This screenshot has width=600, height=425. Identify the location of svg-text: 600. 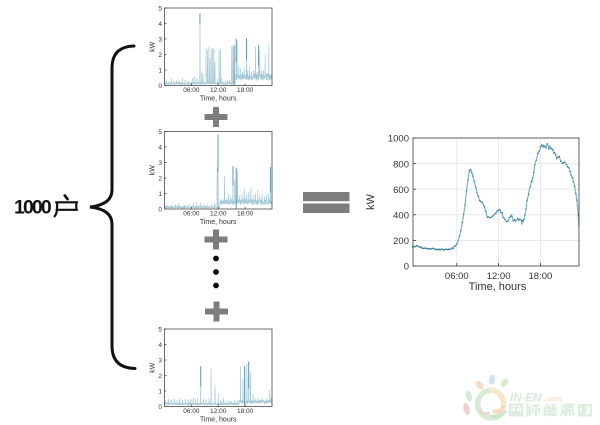
(401, 190).